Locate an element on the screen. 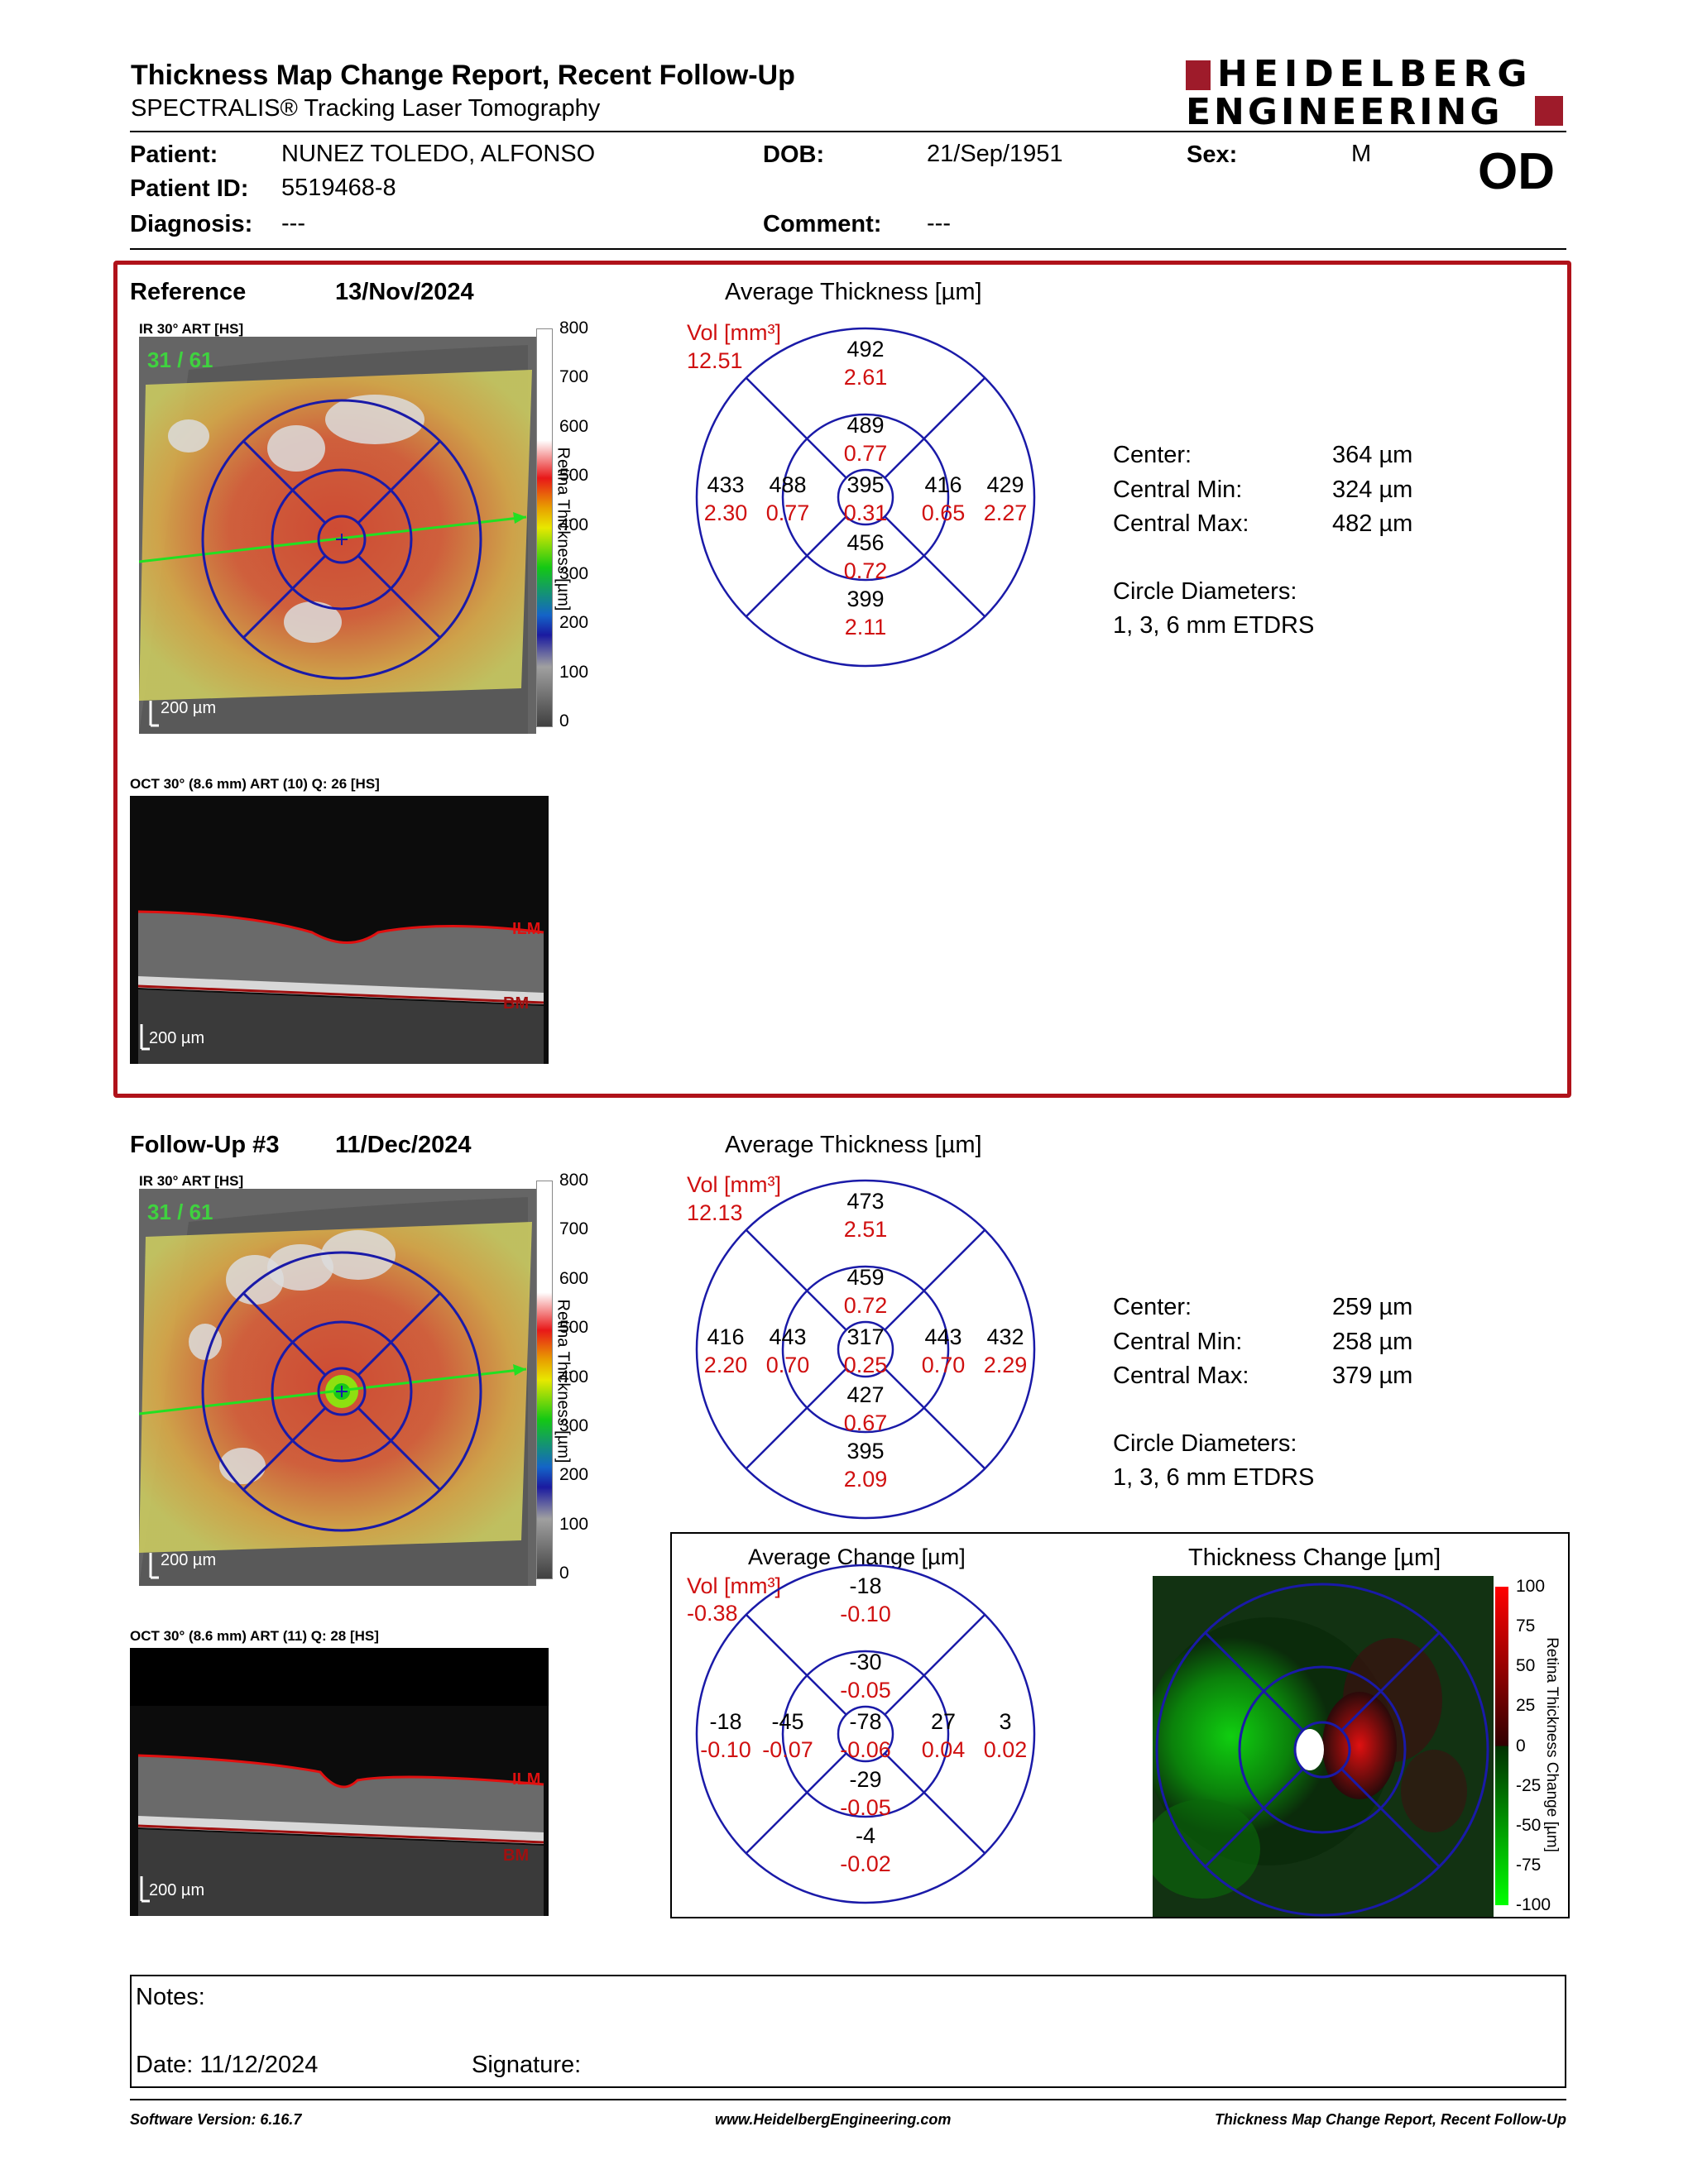 This screenshot has height=2184, width=1688. reference-inner-sup-volume: 0.77 is located at coordinates (866, 453).